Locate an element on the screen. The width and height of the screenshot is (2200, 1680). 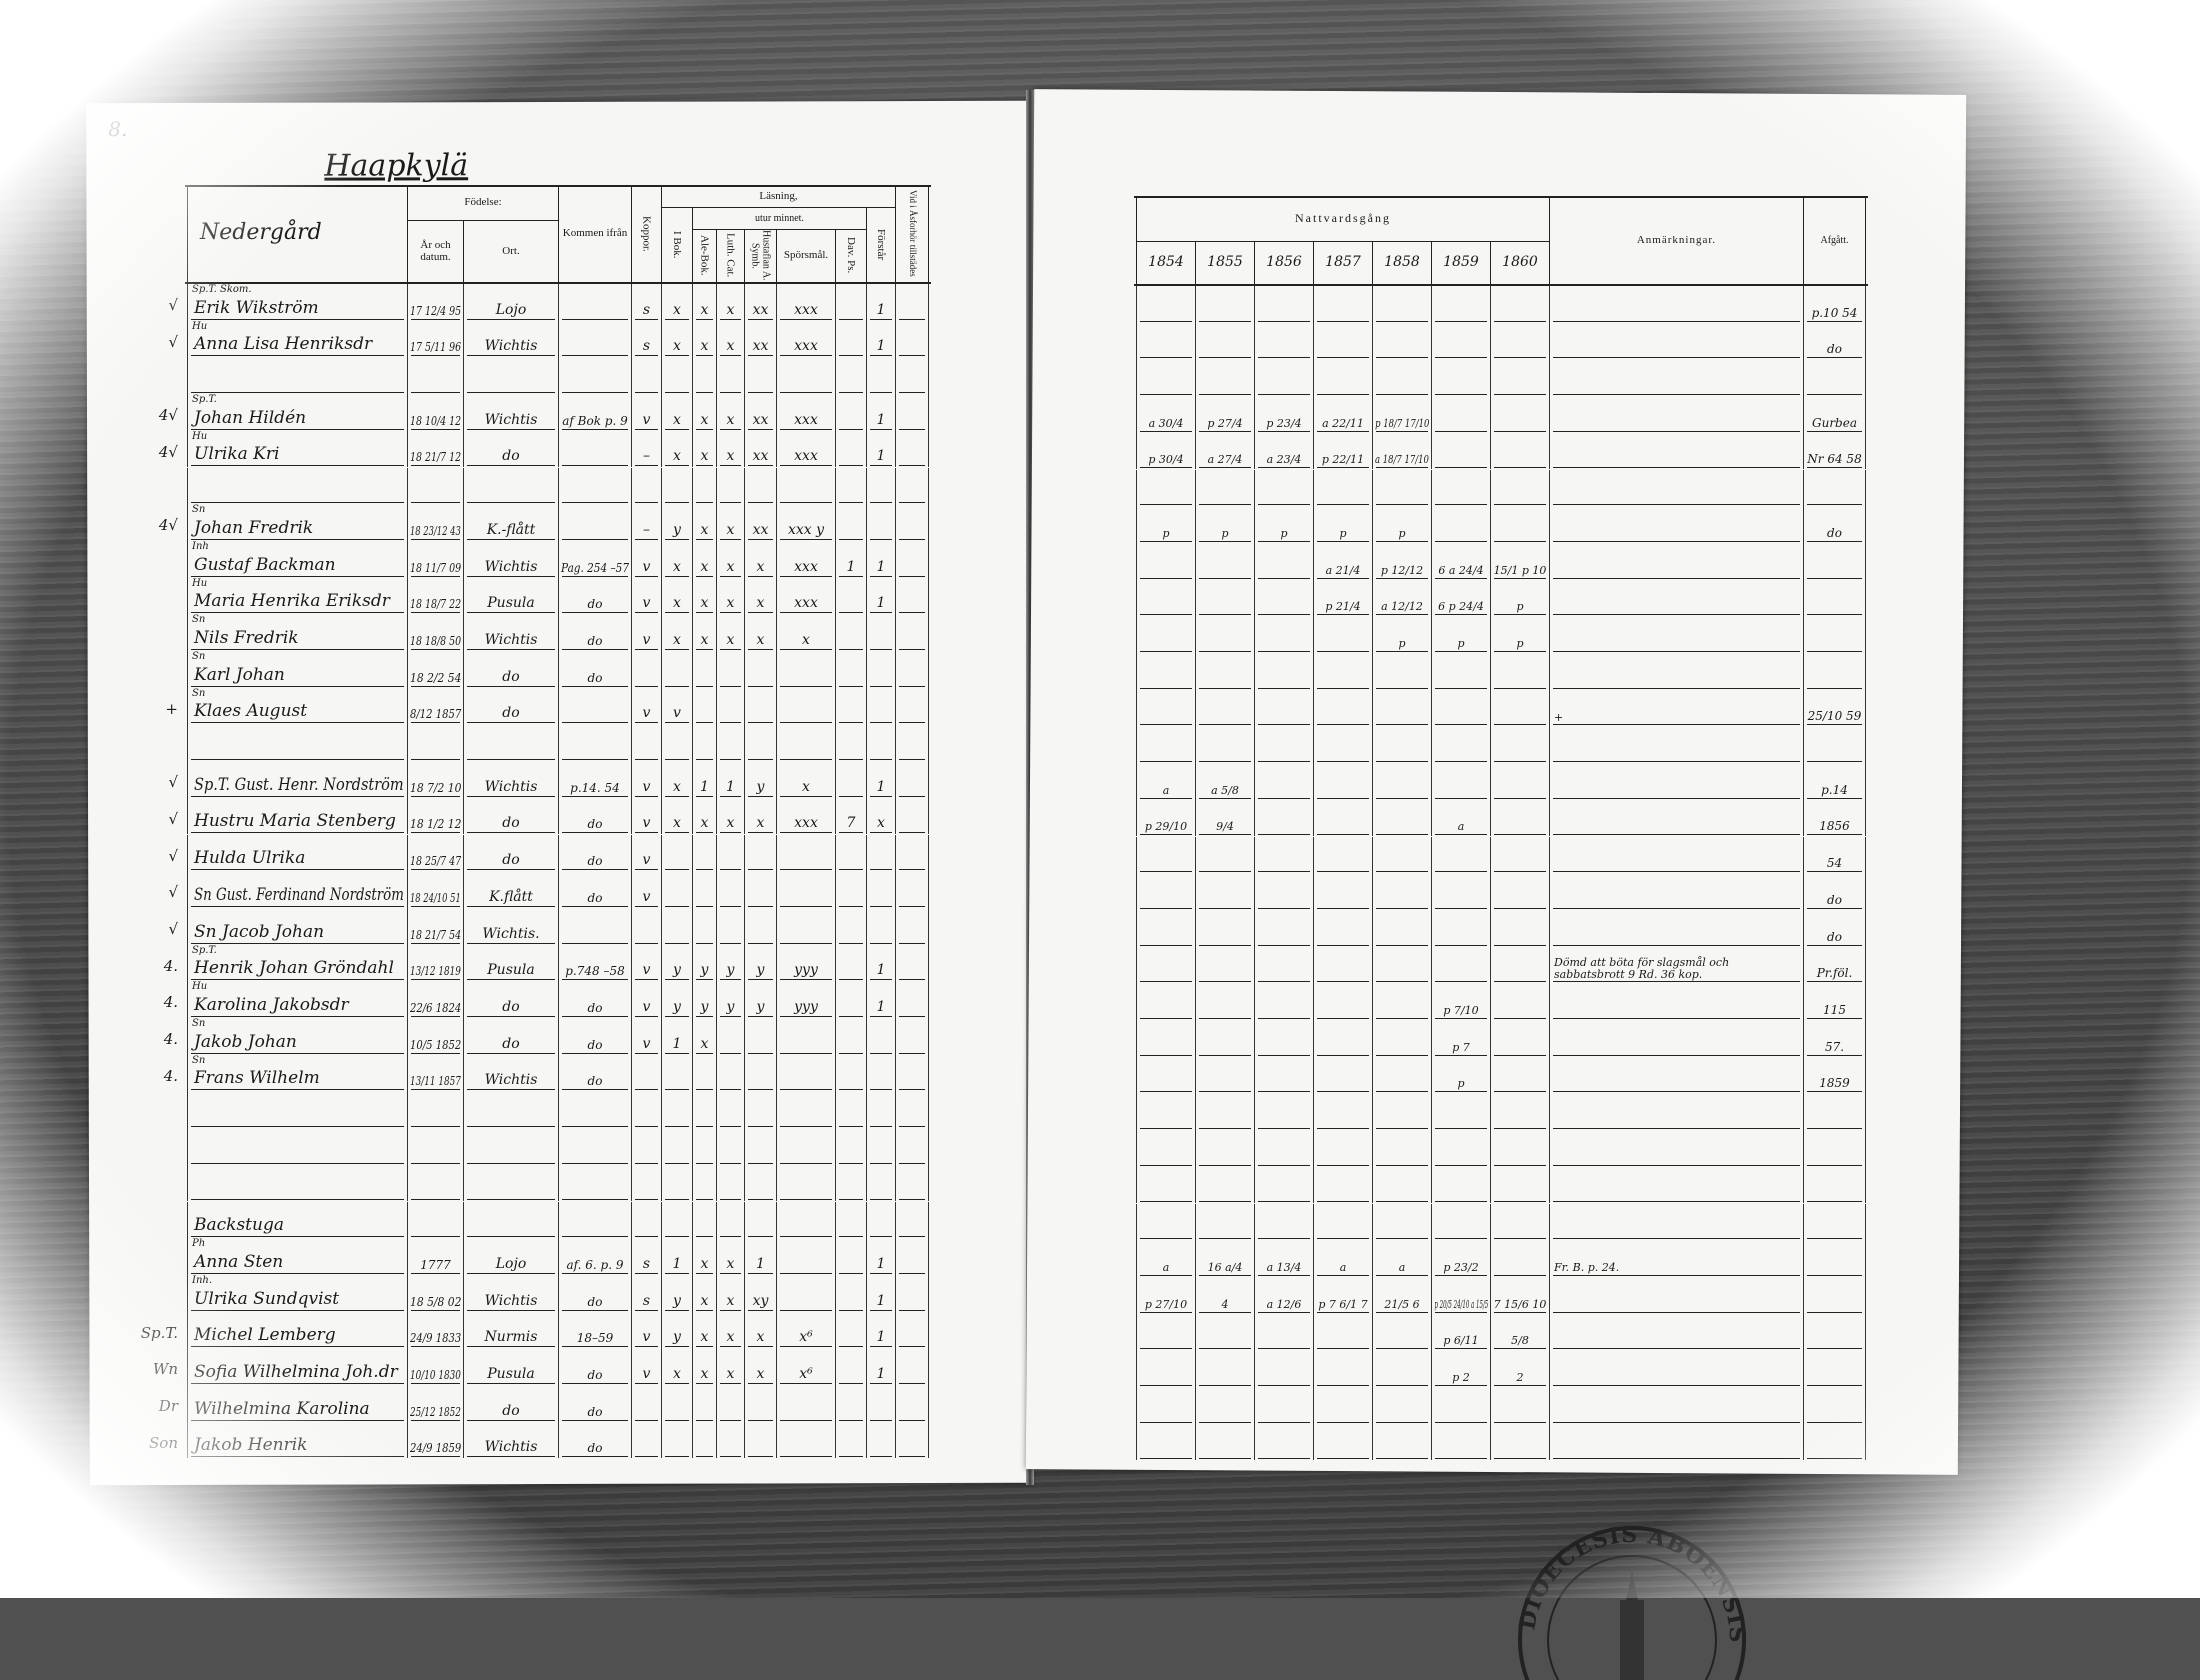
section-label: Backstuga is located at coordinates (297, 1220).